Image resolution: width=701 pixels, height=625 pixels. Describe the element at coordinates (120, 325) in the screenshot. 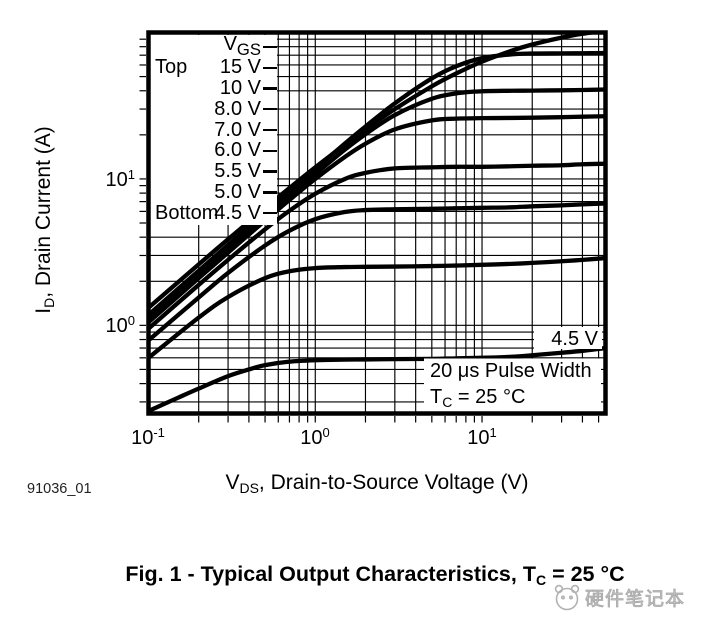

I see `y-tick-10e0: 10⁰` at that location.